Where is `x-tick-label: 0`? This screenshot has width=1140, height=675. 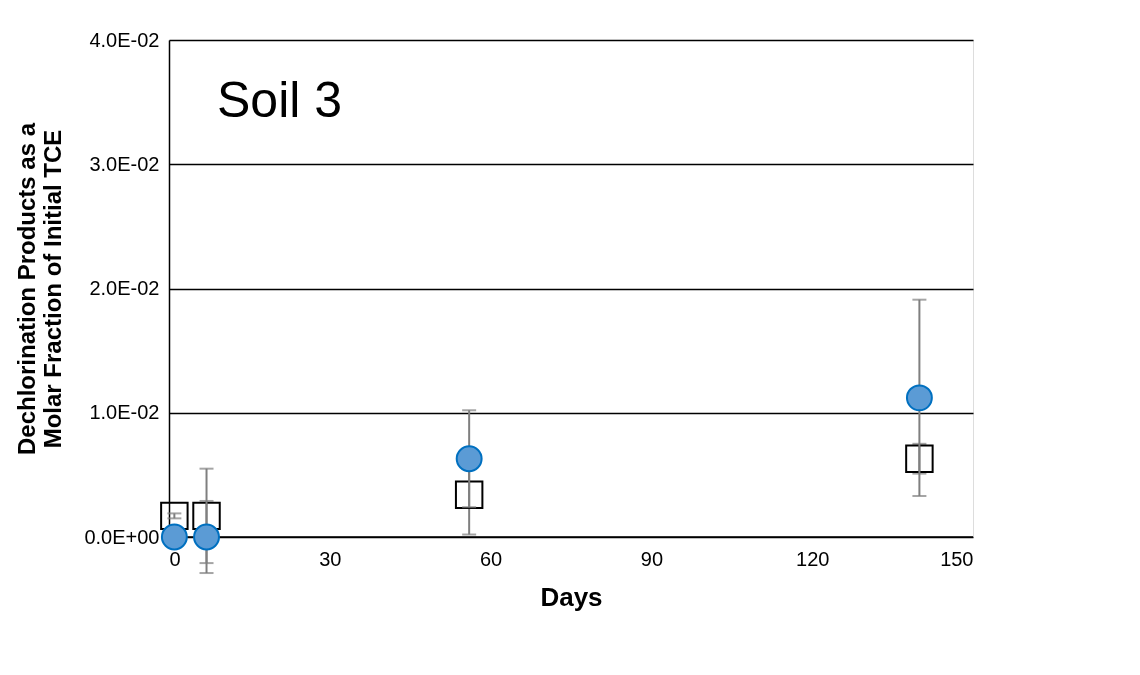 x-tick-label: 0 is located at coordinates (175, 558).